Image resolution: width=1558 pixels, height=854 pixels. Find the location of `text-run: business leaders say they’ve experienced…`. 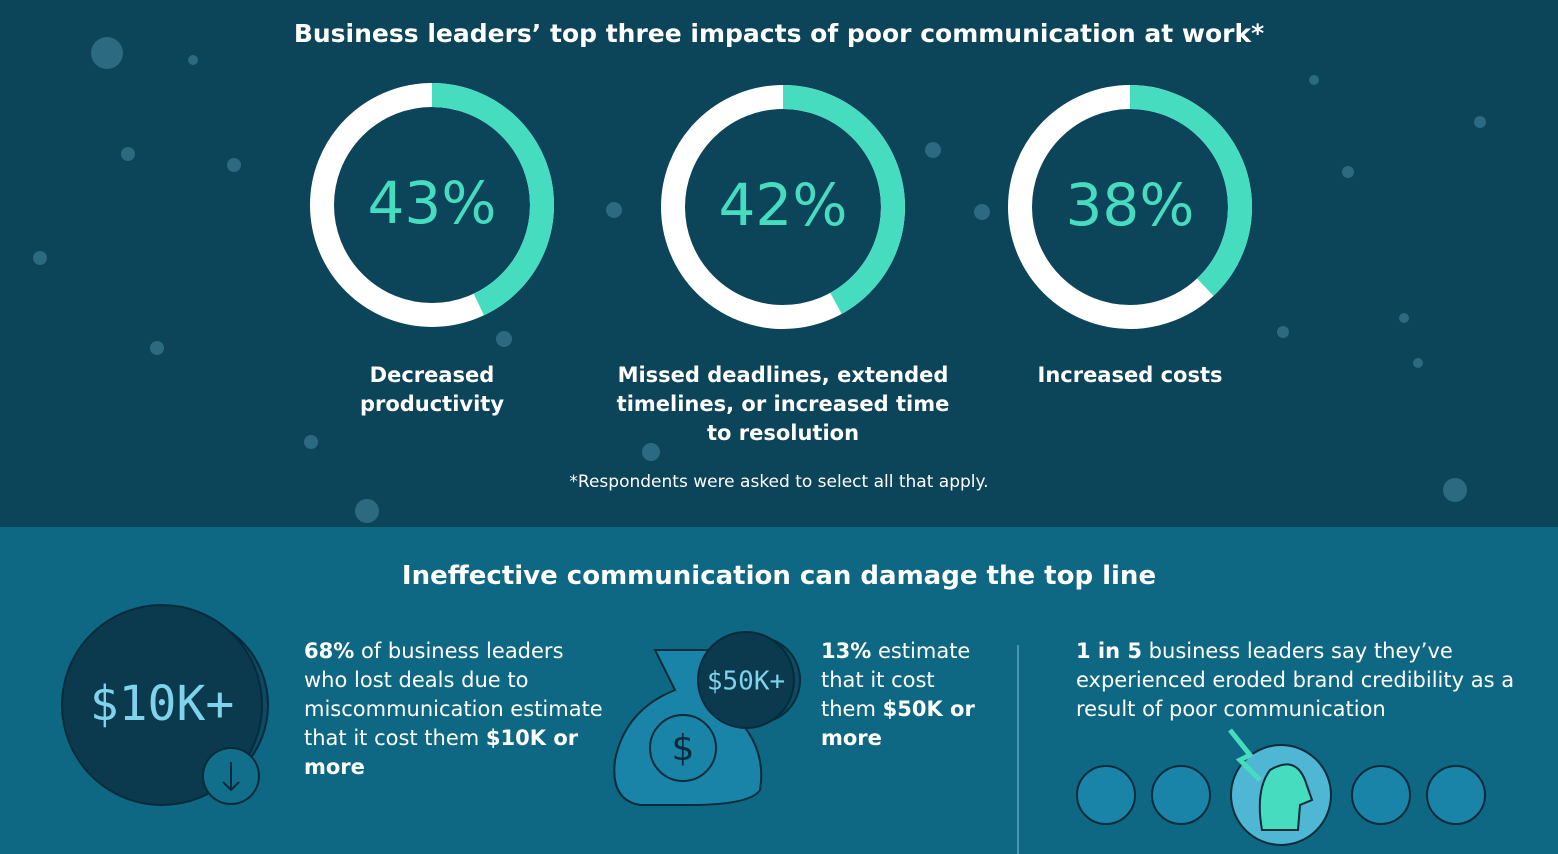

text-run: business leaders say they’ve experienced… is located at coordinates (1295, 680).